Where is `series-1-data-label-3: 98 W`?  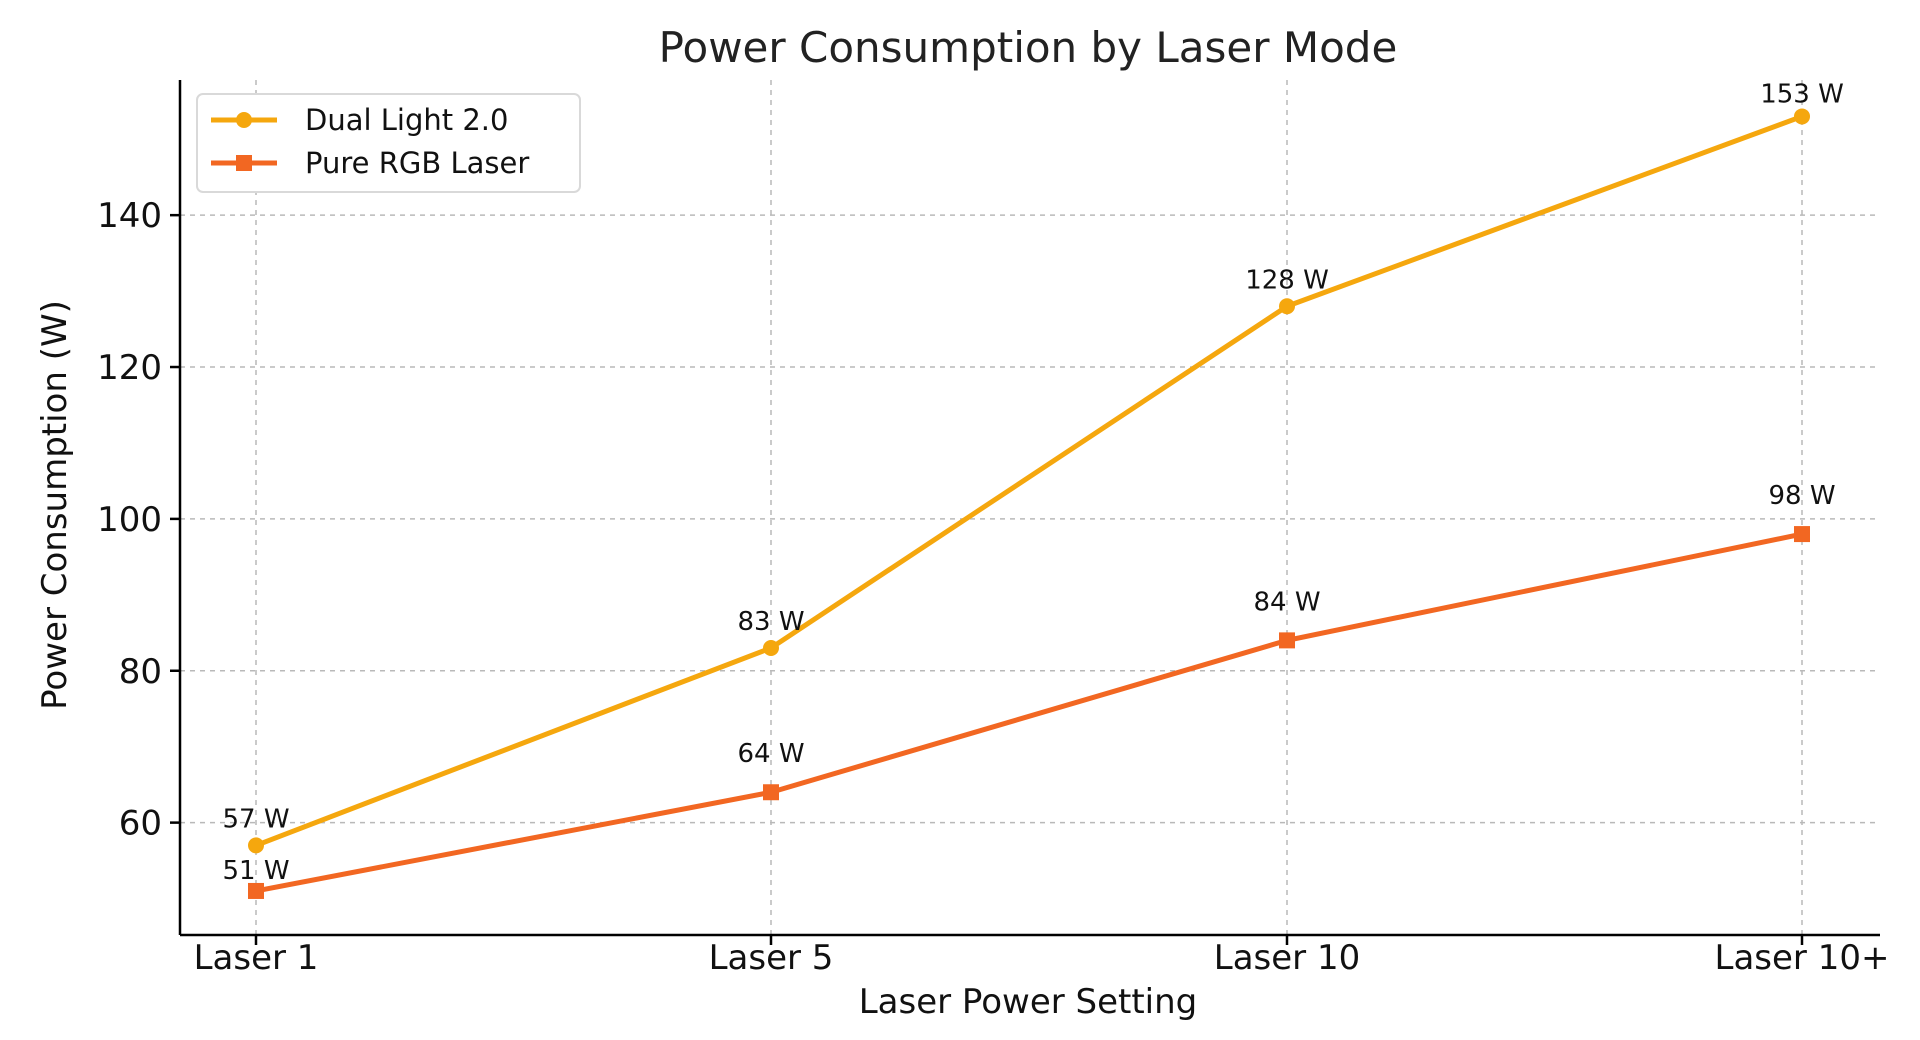
series-1-data-label-3: 98 W is located at coordinates (1801, 496).